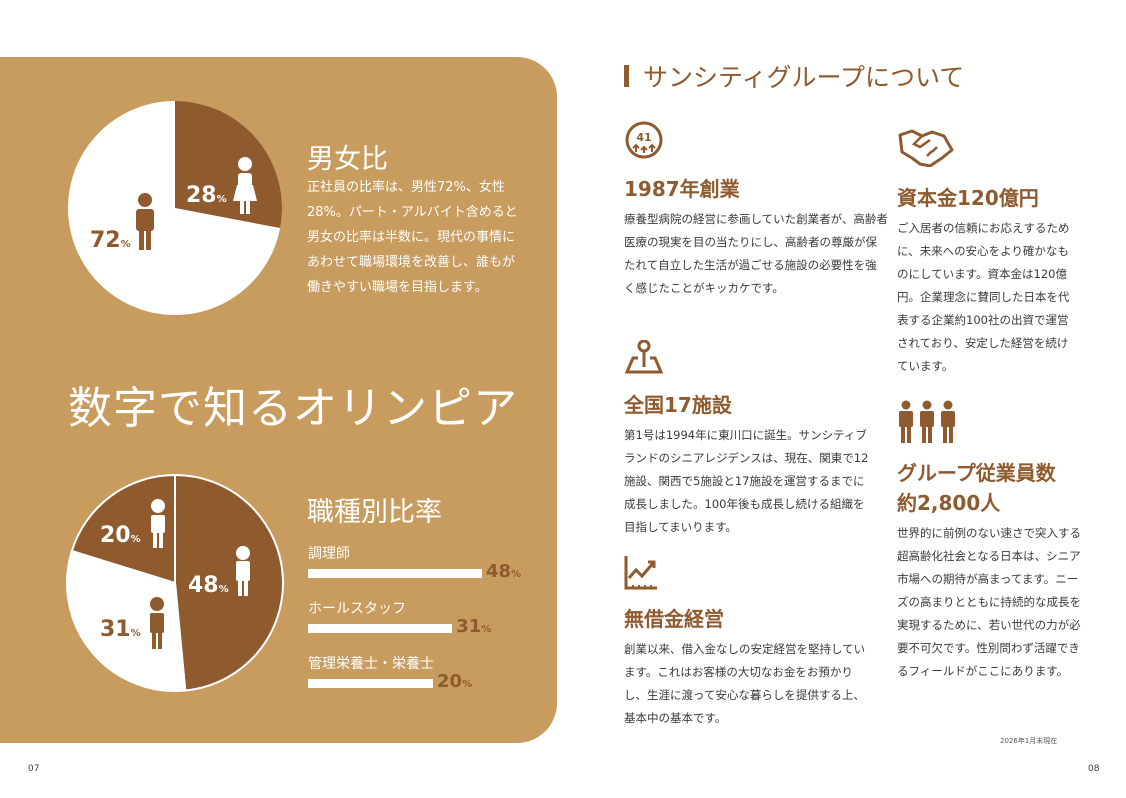  What do you see at coordinates (243, 571) in the screenshot?
I see `cook-figure-icon` at bounding box center [243, 571].